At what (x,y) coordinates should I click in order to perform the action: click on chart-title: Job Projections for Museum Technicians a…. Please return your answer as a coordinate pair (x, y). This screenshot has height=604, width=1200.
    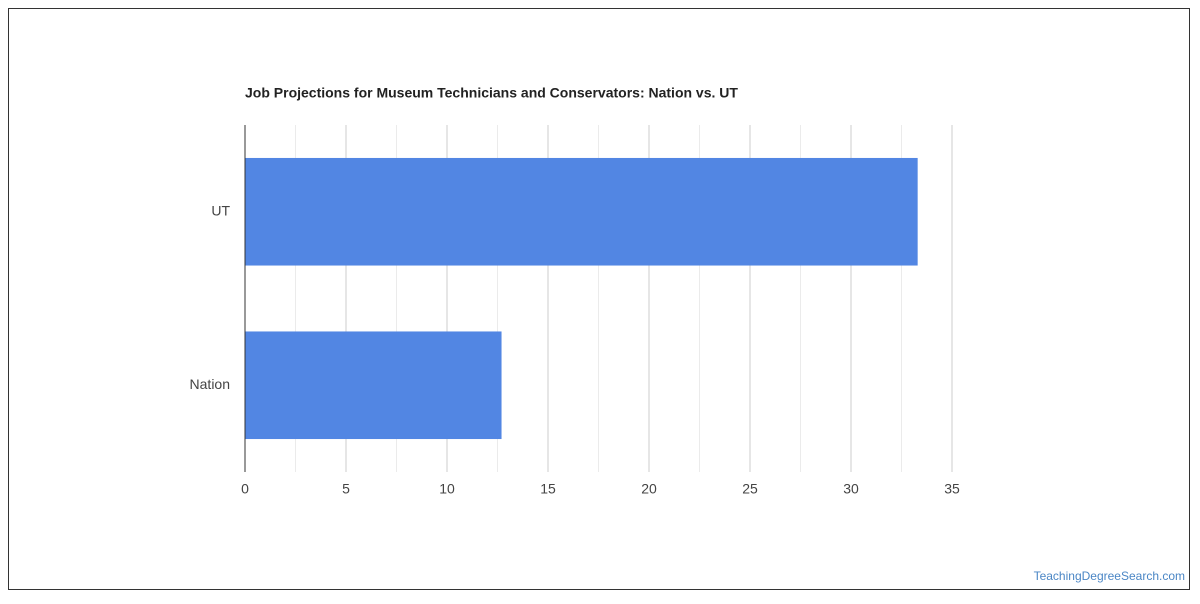
    Looking at the image, I should click on (491, 93).